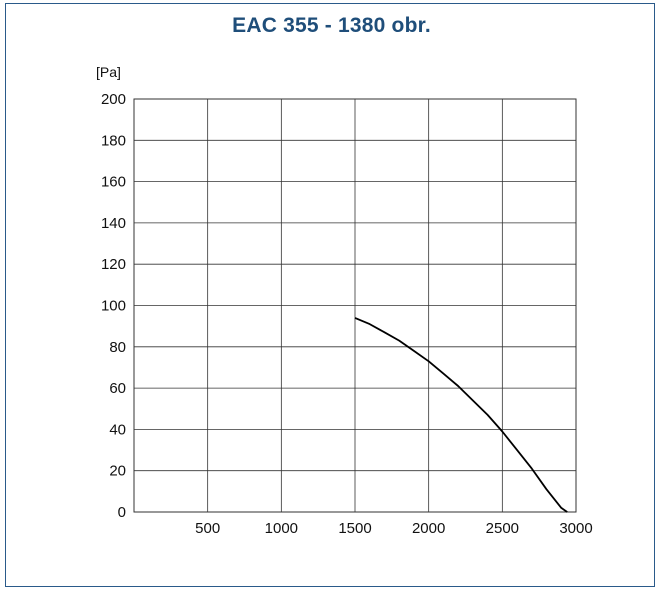  Describe the element at coordinates (428, 528) in the screenshot. I see `x-tick-label: 2000` at that location.